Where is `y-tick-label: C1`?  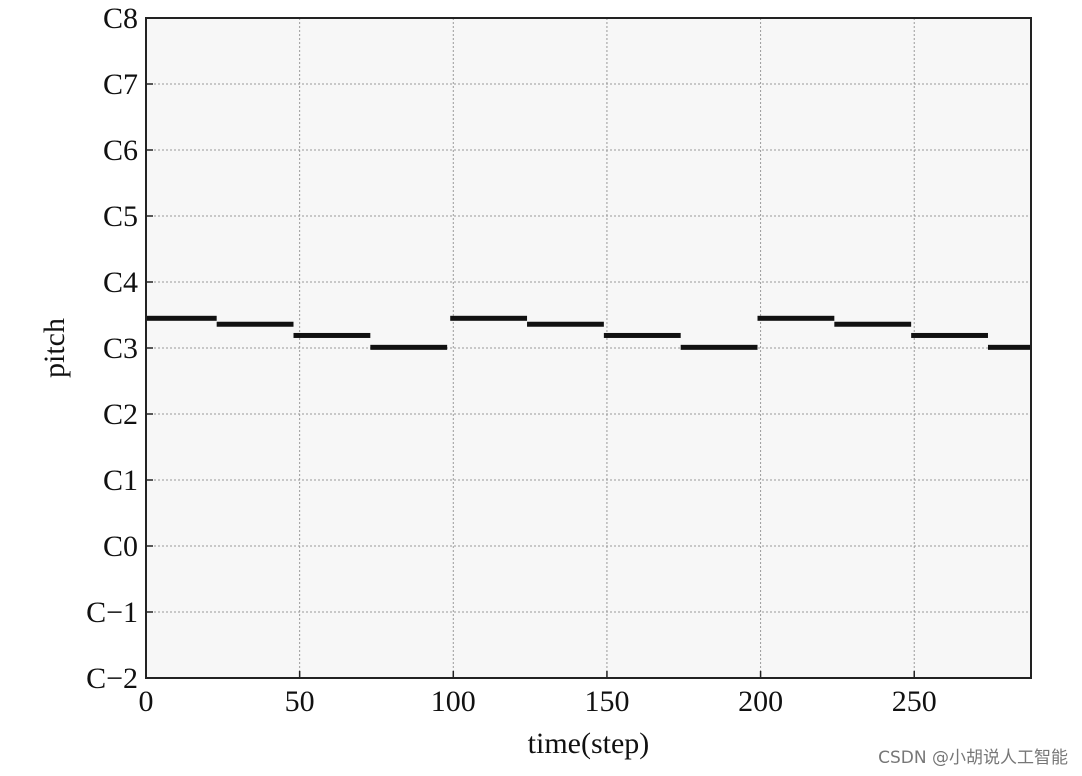
y-tick-label: C1 is located at coordinates (120, 480).